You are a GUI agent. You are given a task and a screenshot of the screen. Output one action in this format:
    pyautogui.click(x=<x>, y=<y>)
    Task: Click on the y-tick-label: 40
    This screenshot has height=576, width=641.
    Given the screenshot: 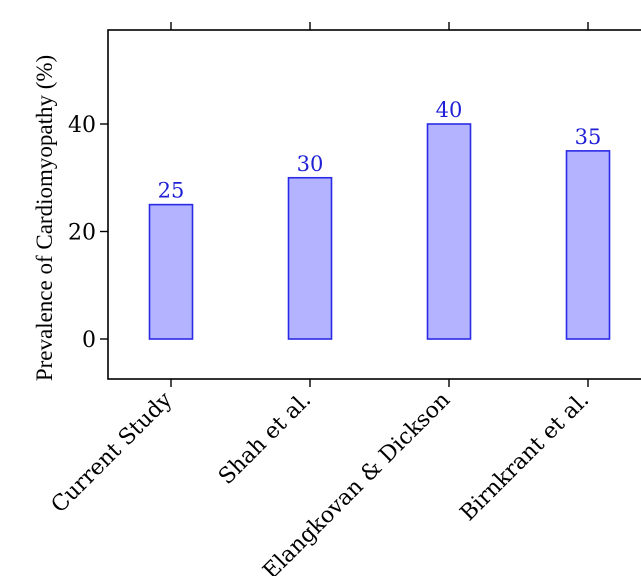 What is the action you would take?
    pyautogui.click(x=82, y=125)
    